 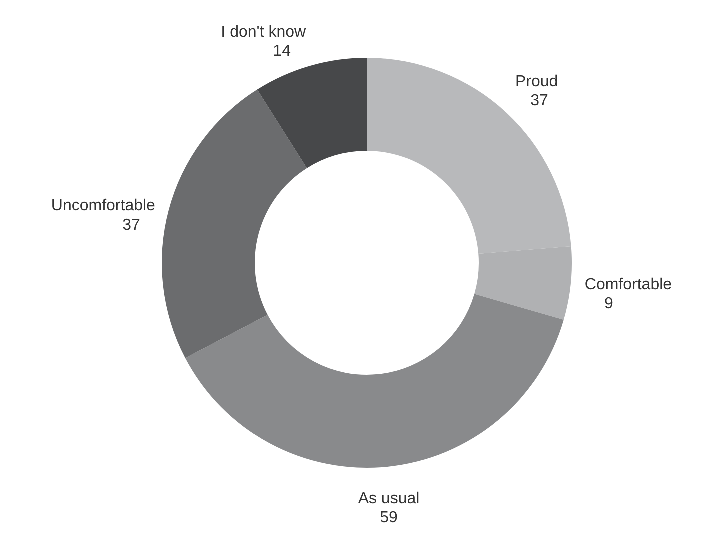 I want to click on data-label: 59, so click(x=389, y=517).